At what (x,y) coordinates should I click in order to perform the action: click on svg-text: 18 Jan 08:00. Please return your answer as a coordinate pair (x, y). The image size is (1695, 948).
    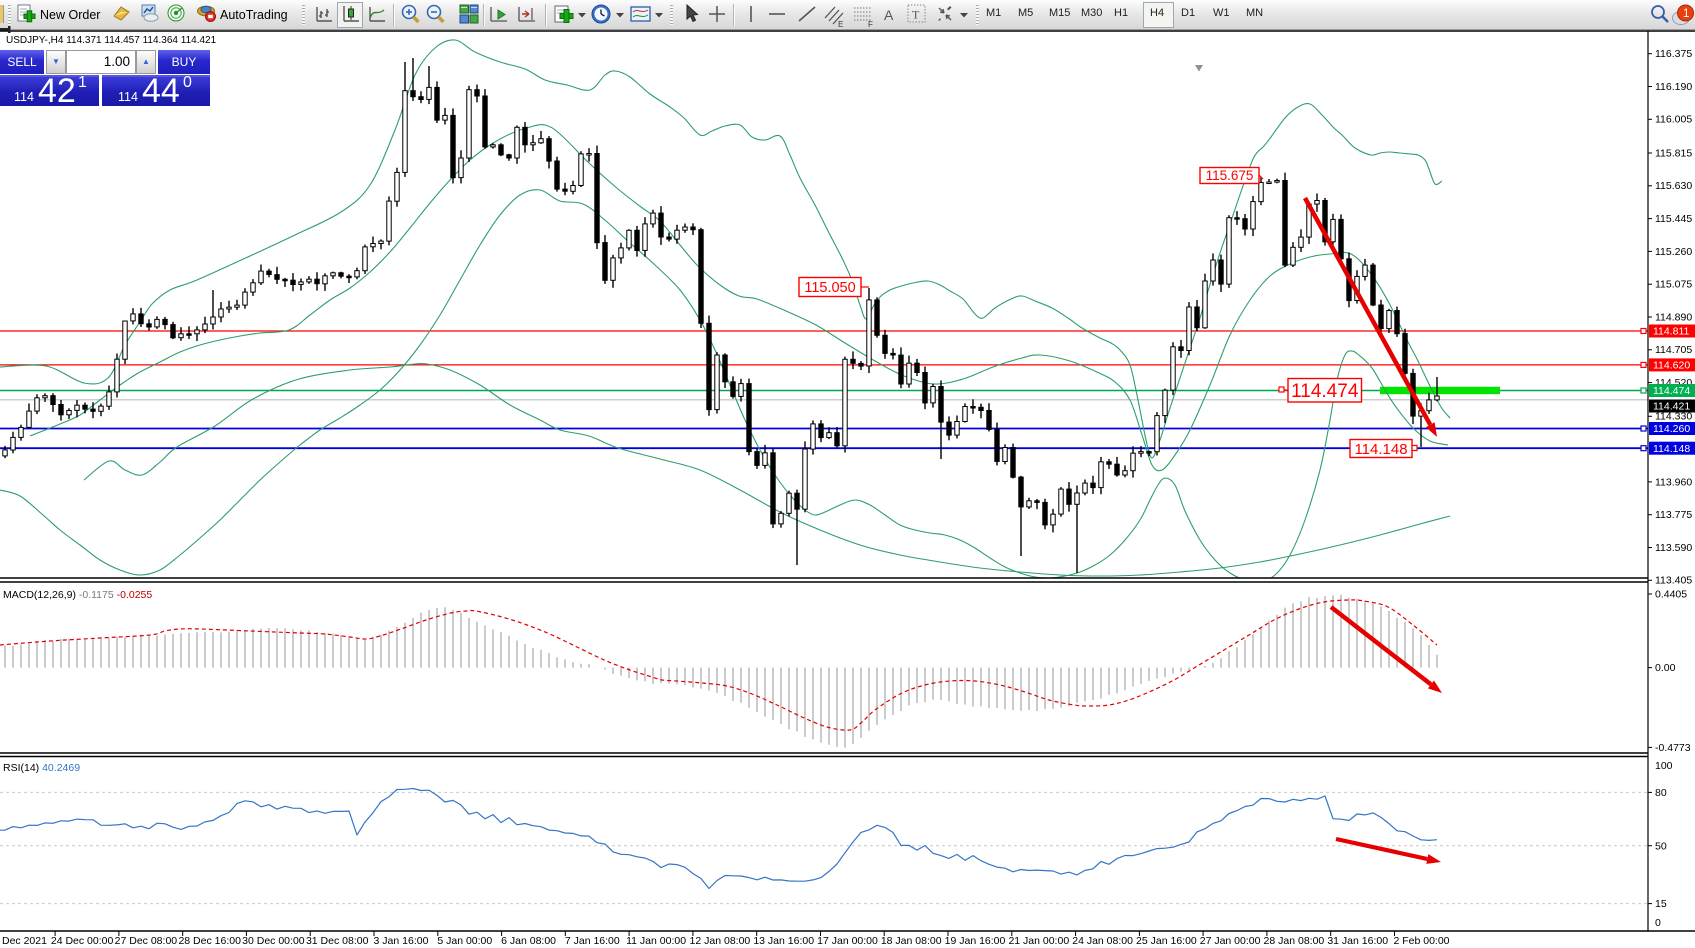
    Looking at the image, I should click on (911, 941).